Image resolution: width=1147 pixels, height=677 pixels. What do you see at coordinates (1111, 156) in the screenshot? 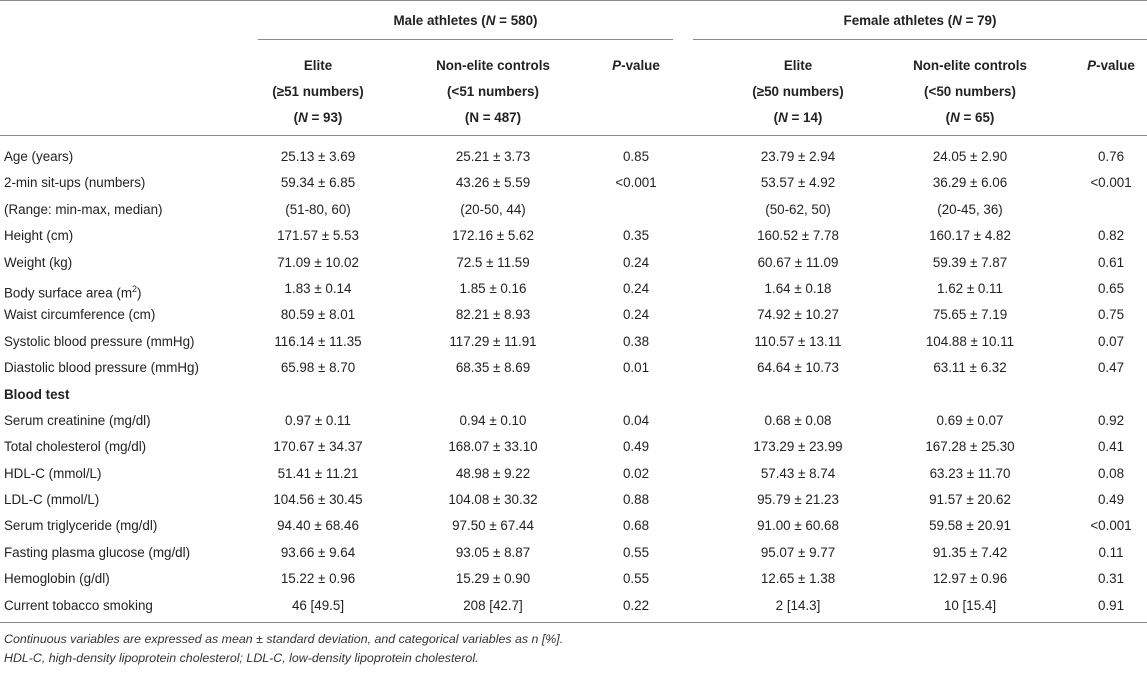
I see `female-p-value: 0.76` at bounding box center [1111, 156].